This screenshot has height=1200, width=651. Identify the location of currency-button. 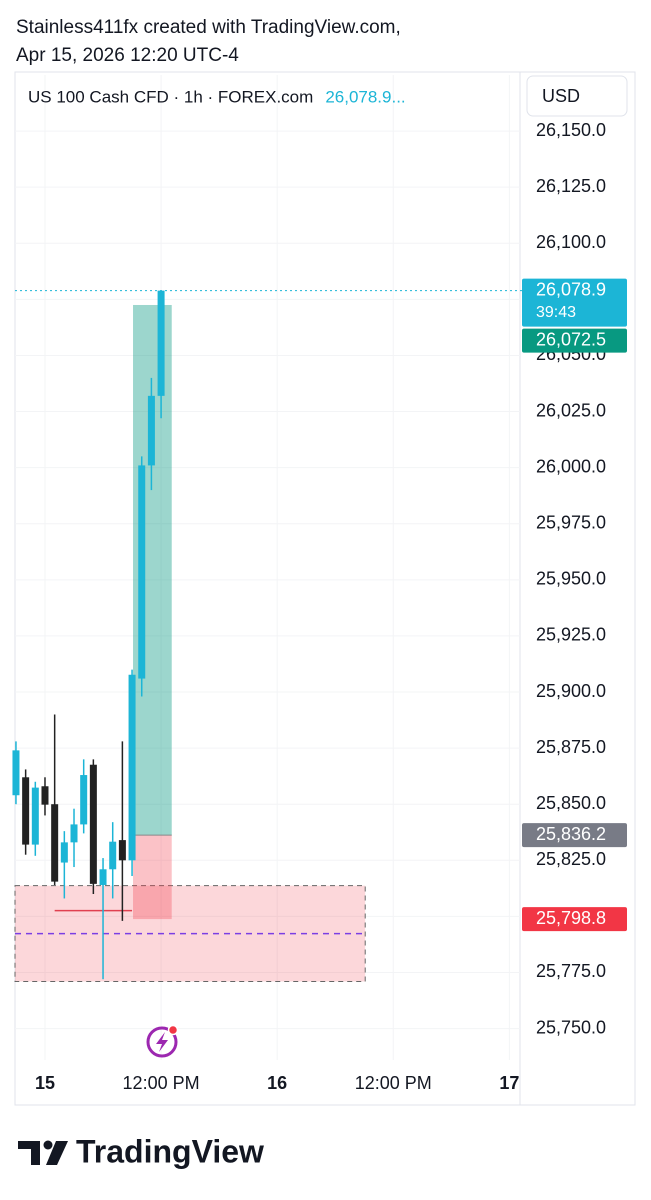
(577, 96).